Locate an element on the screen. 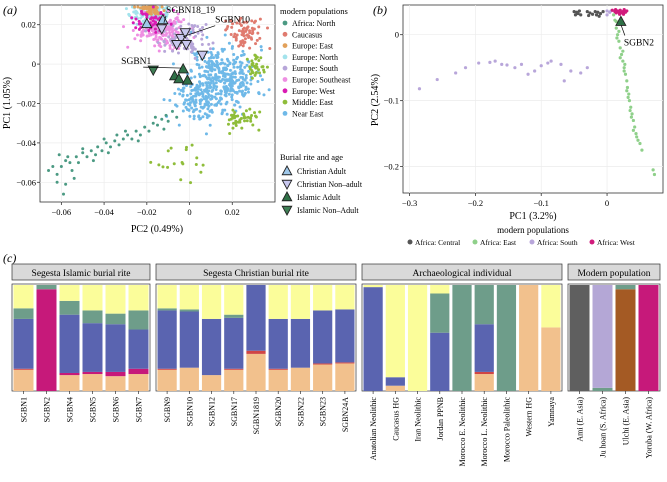 This screenshot has height=482, width=667. bar-label-sgbn10: SGBN10 is located at coordinates (189, 411).